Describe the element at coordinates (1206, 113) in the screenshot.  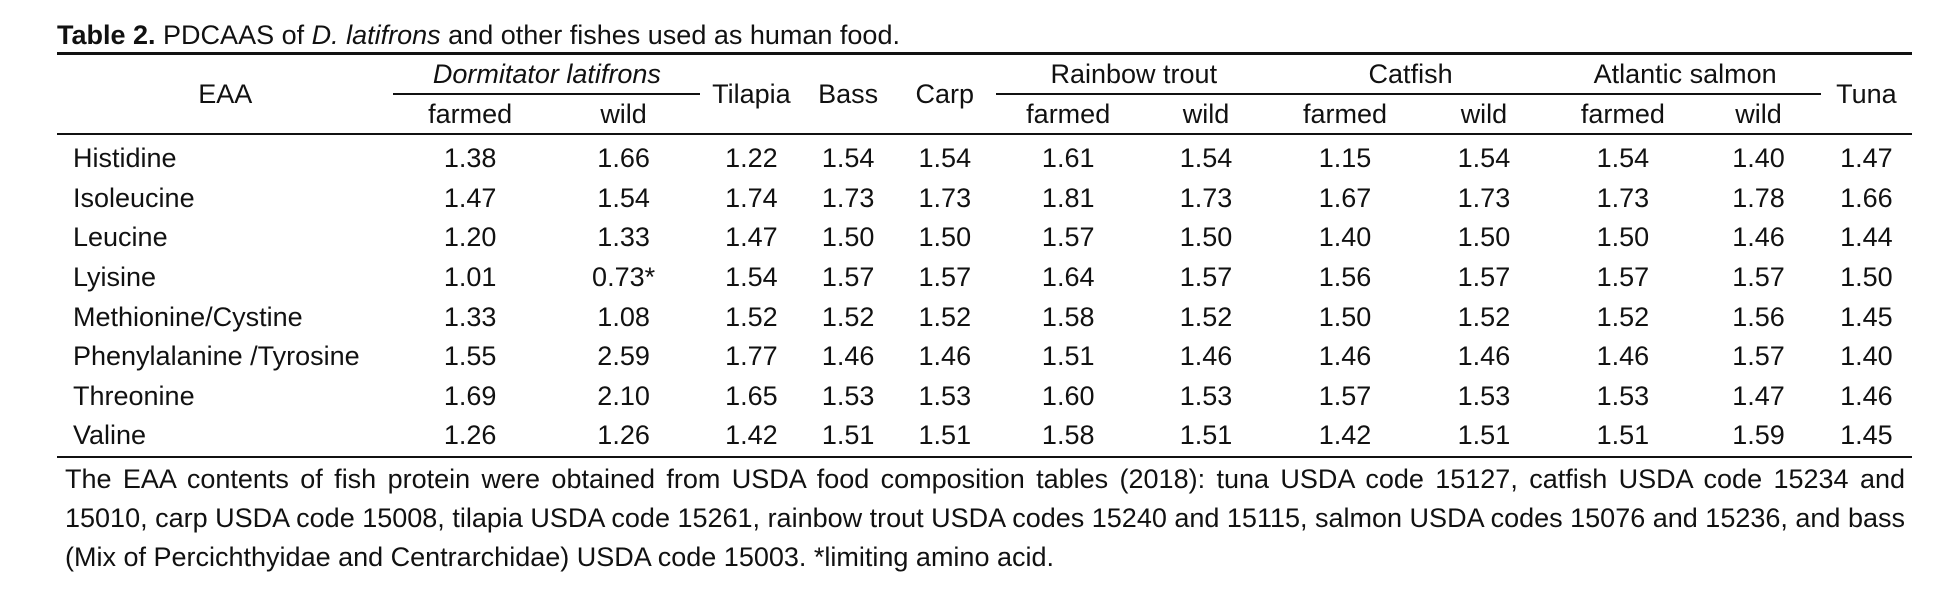
I see `header-rainbow-trout-wild: wild` at that location.